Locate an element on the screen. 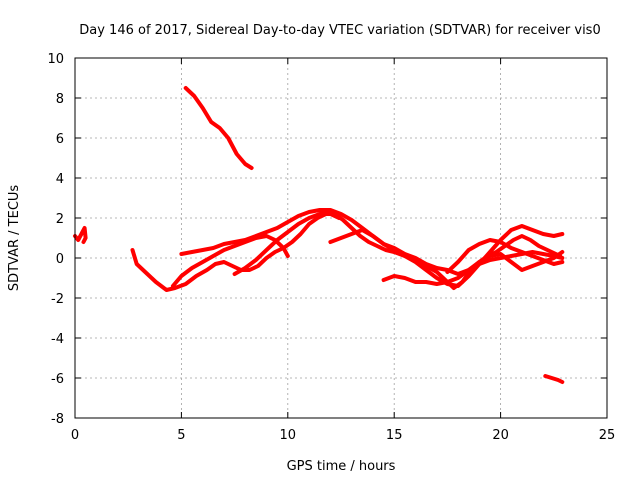  x-tick-label: 0 is located at coordinates (75, 435).